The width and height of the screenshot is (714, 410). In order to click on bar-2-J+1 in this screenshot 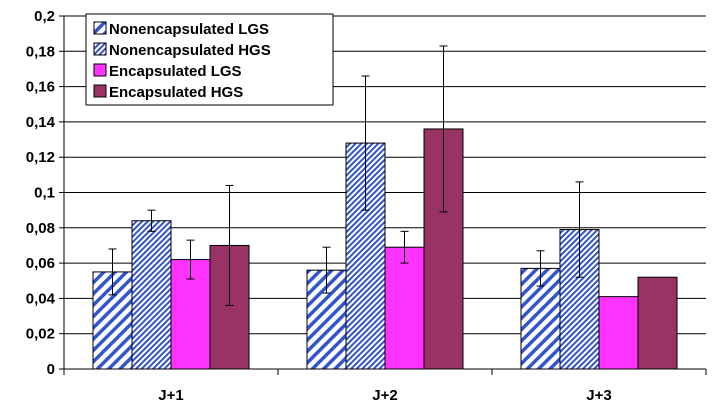, I will do `click(151, 295)`.